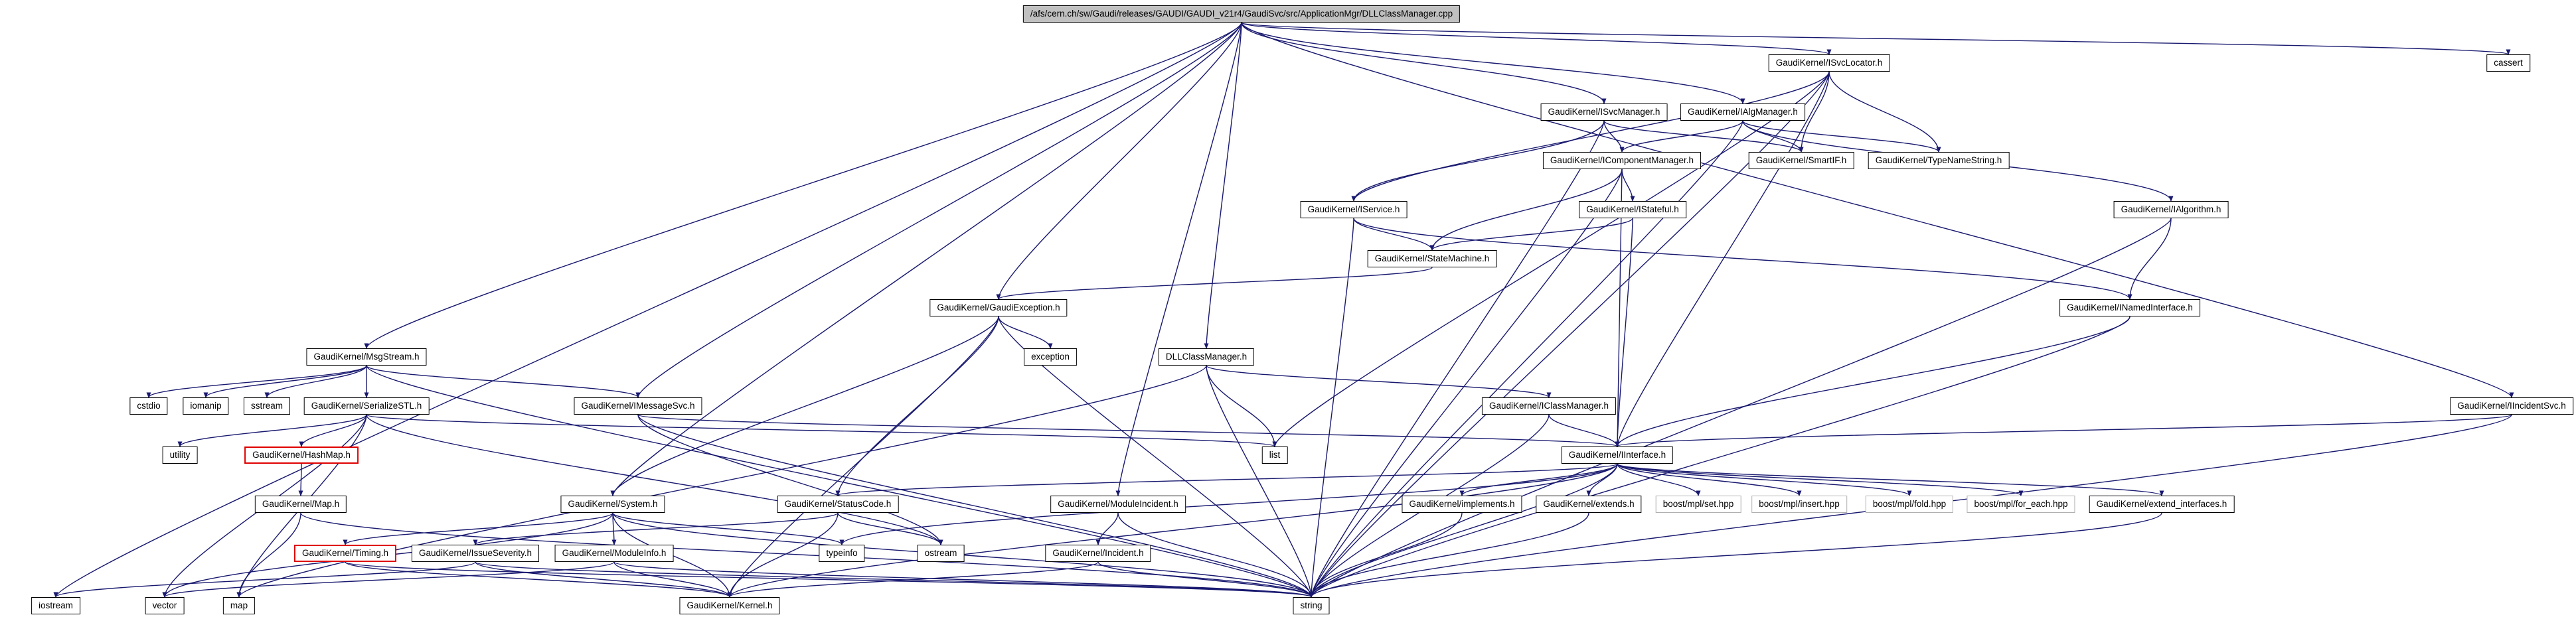 The image size is (2576, 619). Describe the element at coordinates (821, 430) in the screenshot. I see `edge-serializestl_h-list` at that location.